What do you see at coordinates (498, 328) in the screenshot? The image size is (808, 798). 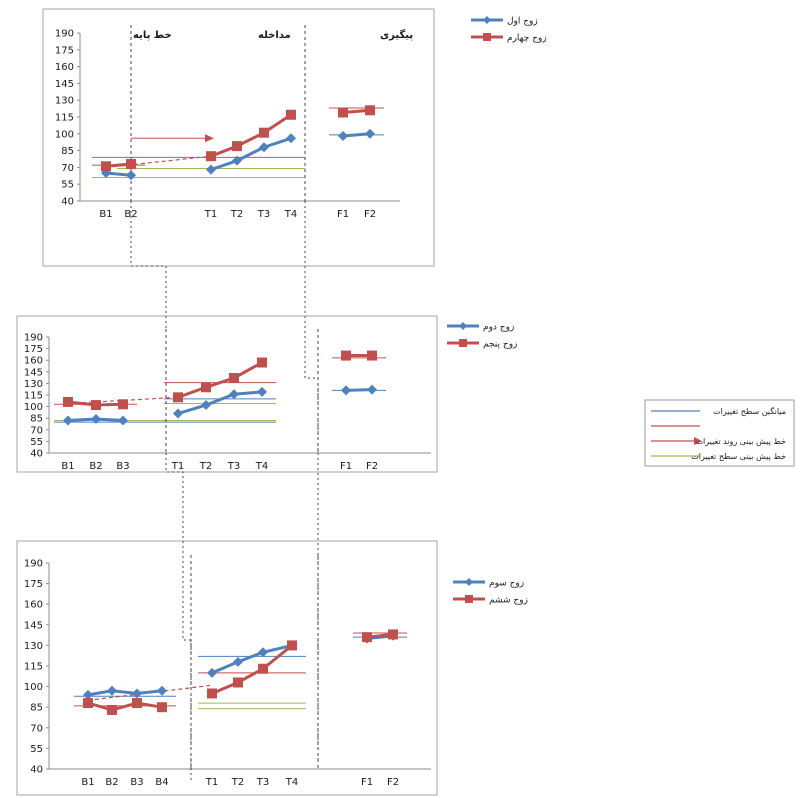 I see `legend-label: زوج دوم` at bounding box center [498, 328].